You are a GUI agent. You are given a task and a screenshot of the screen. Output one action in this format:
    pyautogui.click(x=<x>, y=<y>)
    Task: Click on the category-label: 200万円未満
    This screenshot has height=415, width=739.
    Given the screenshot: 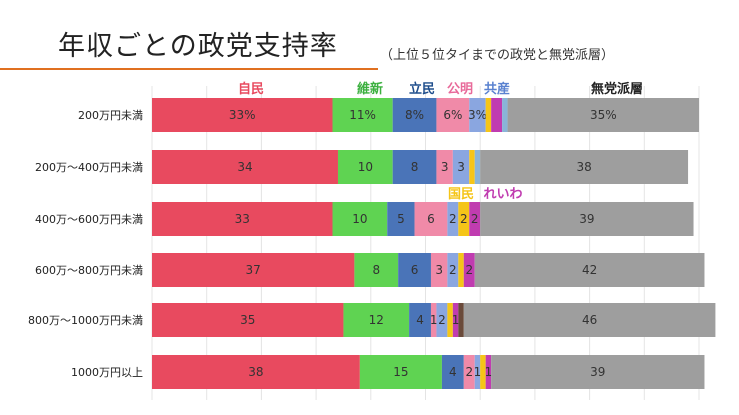 What is the action you would take?
    pyautogui.click(x=110, y=115)
    